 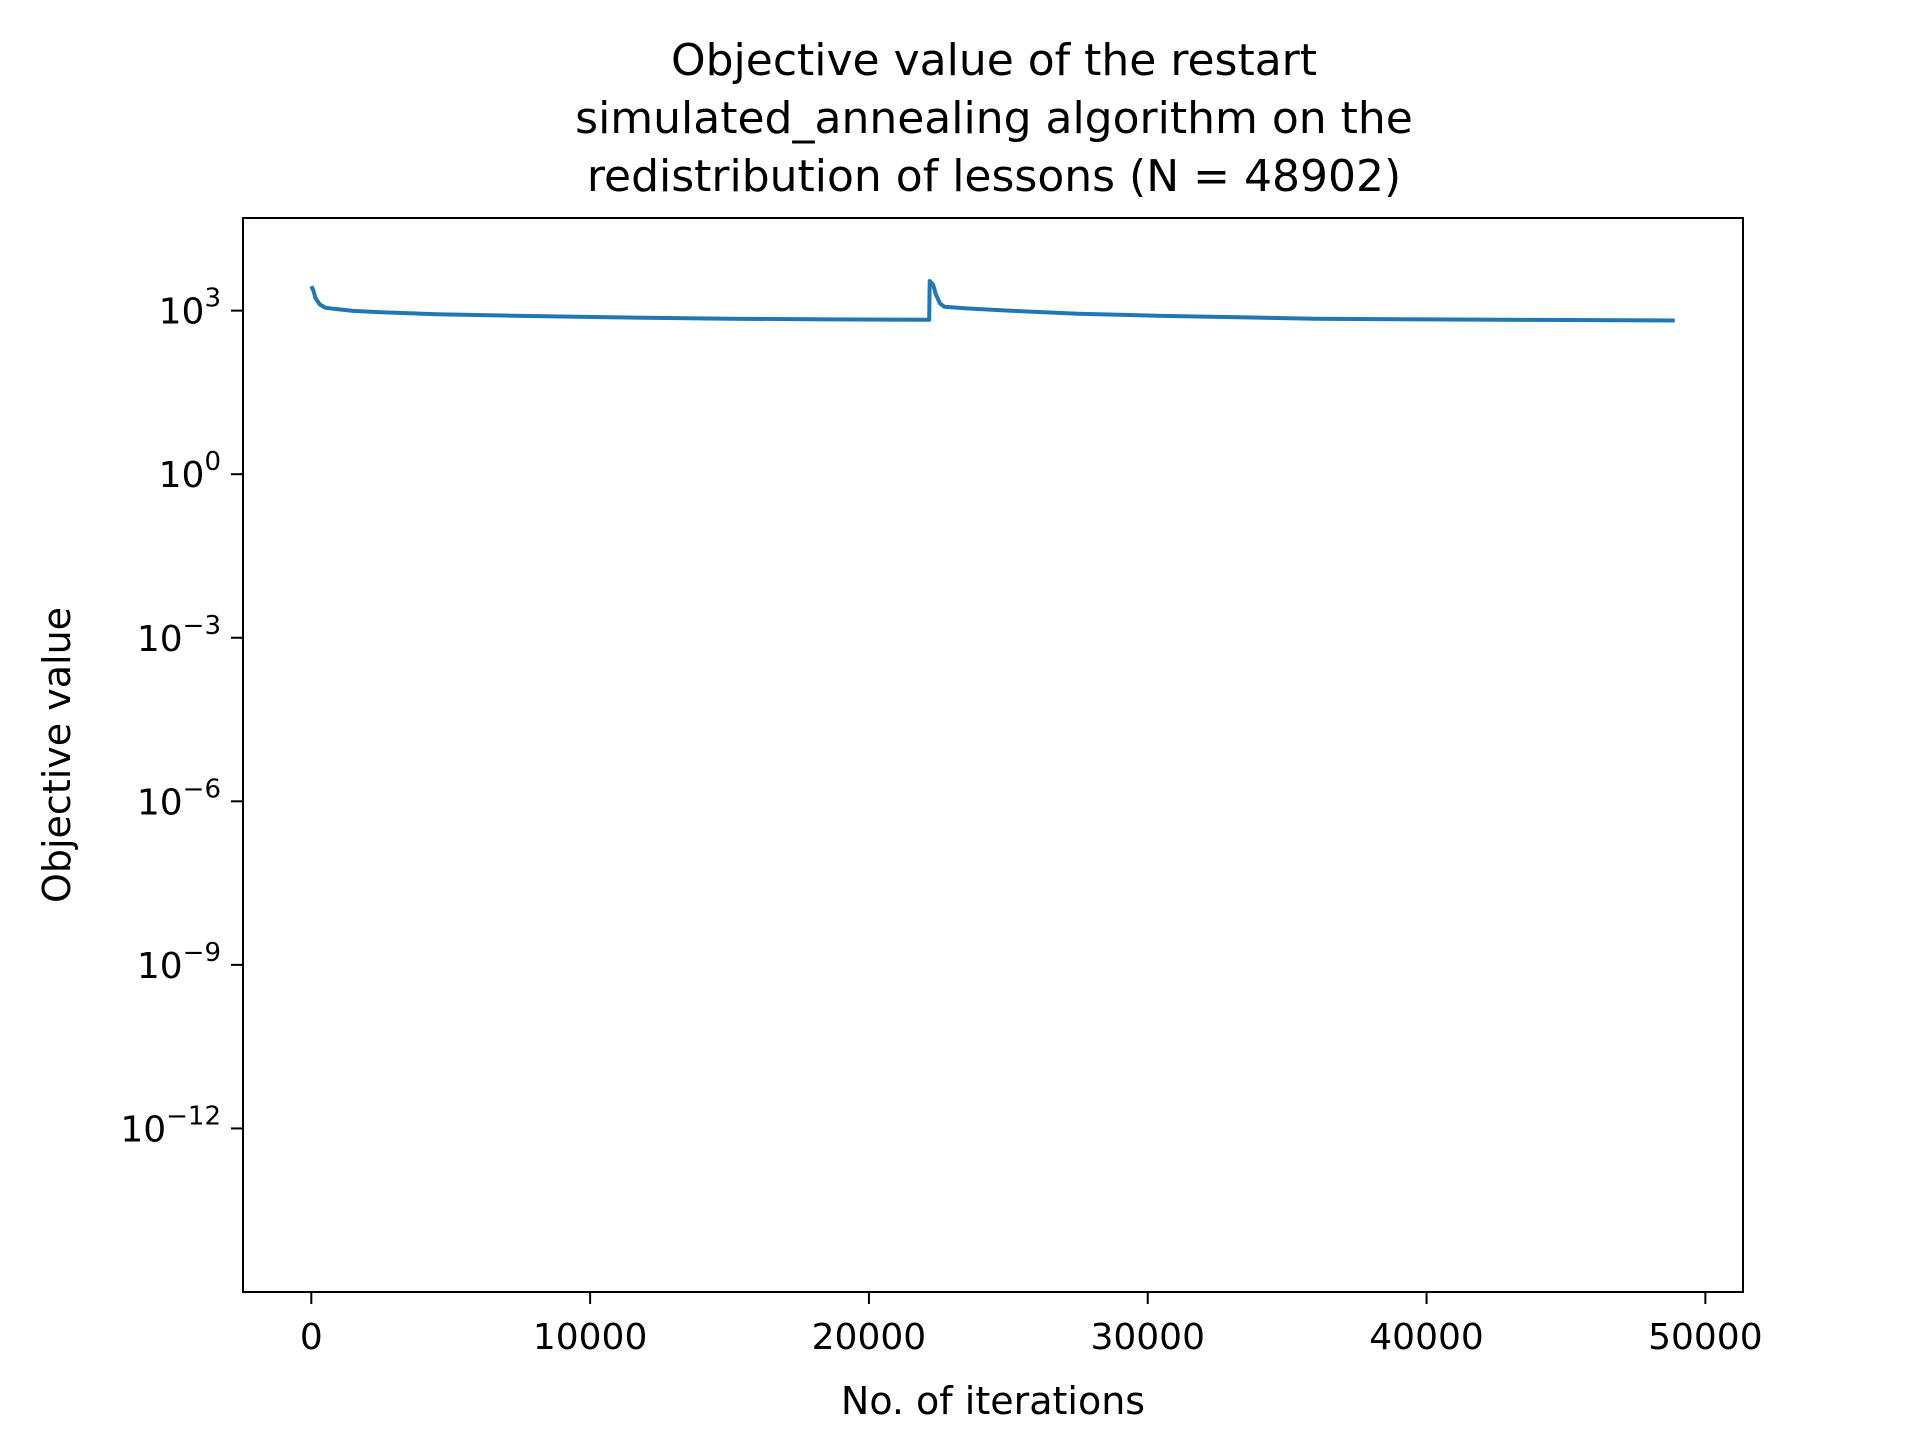 I want to click on x-tick-label: 40000, so click(x=1426, y=1337).